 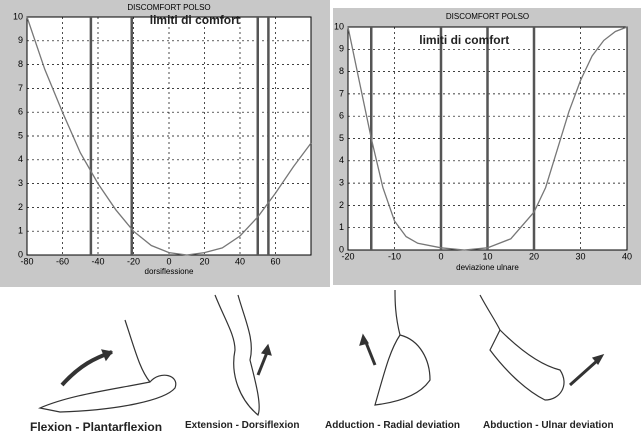 I want to click on x-tick-label: -10, so click(x=394, y=256).